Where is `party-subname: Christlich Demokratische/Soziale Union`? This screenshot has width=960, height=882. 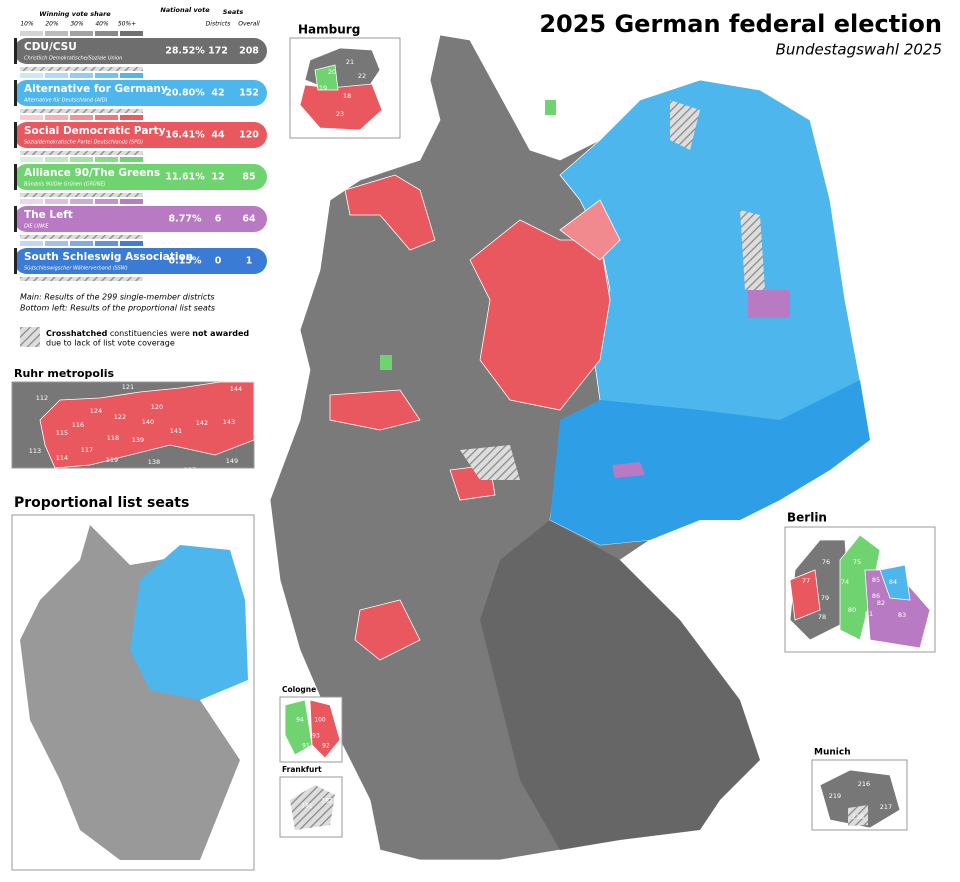
party-subname: Christlich Demokratische/Soziale Union is located at coordinates (73, 59).